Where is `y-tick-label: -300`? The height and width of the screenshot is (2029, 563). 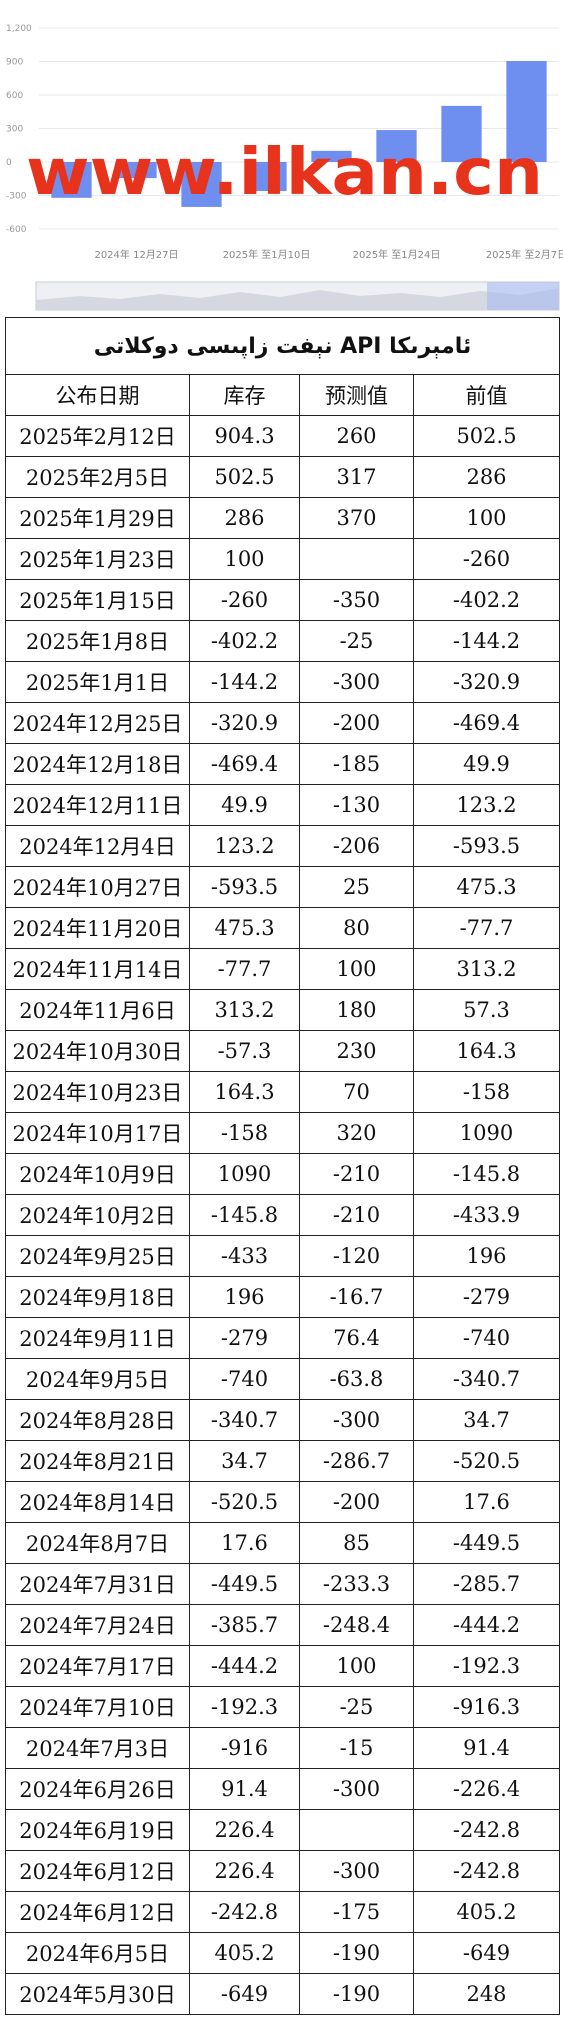 y-tick-label: -300 is located at coordinates (16, 197).